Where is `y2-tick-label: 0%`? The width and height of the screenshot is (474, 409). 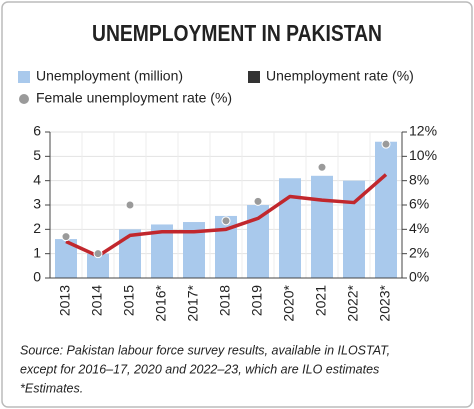
y2-tick-label: 0% is located at coordinates (419, 277).